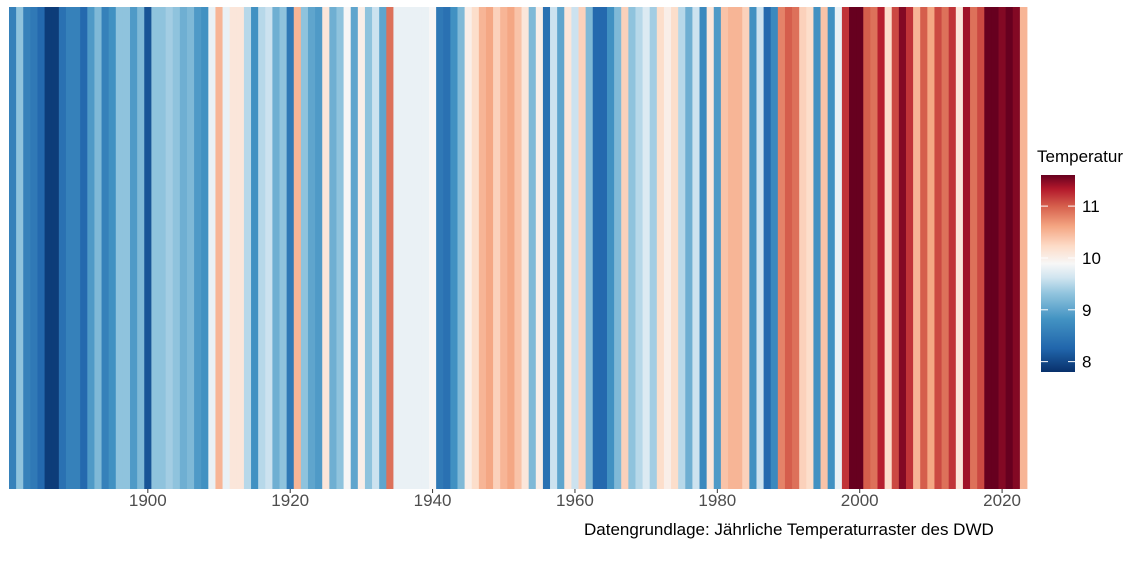  Describe the element at coordinates (1058, 273) in the screenshot. I see `colorbar` at that location.